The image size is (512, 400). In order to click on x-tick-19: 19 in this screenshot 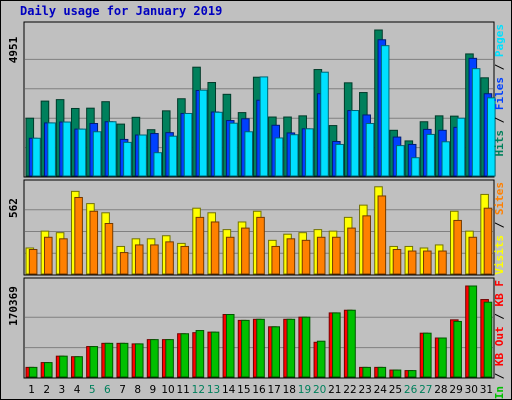, I will do `click(304, 390)`.